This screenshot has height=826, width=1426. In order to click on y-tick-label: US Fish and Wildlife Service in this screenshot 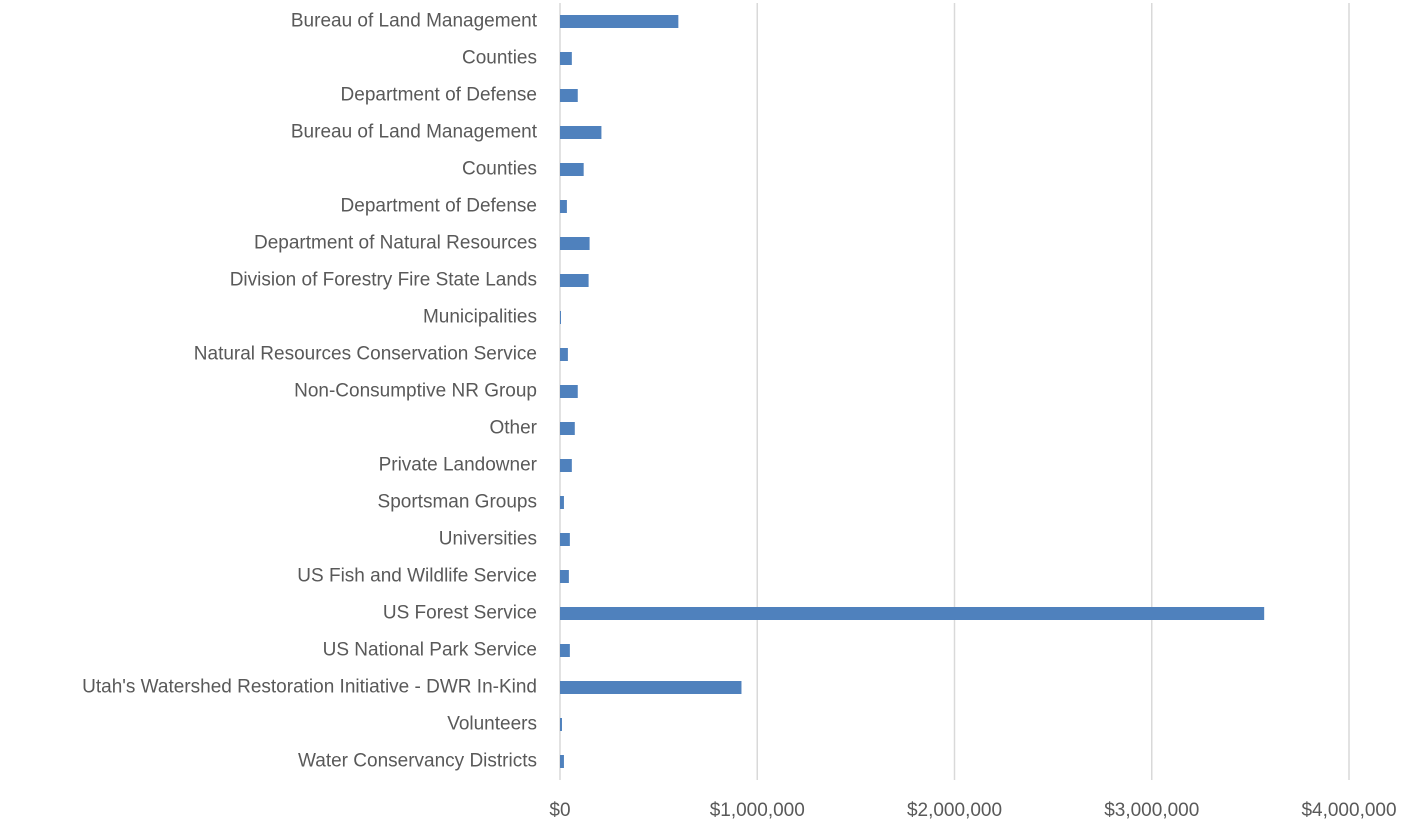, I will do `click(417, 576)`.